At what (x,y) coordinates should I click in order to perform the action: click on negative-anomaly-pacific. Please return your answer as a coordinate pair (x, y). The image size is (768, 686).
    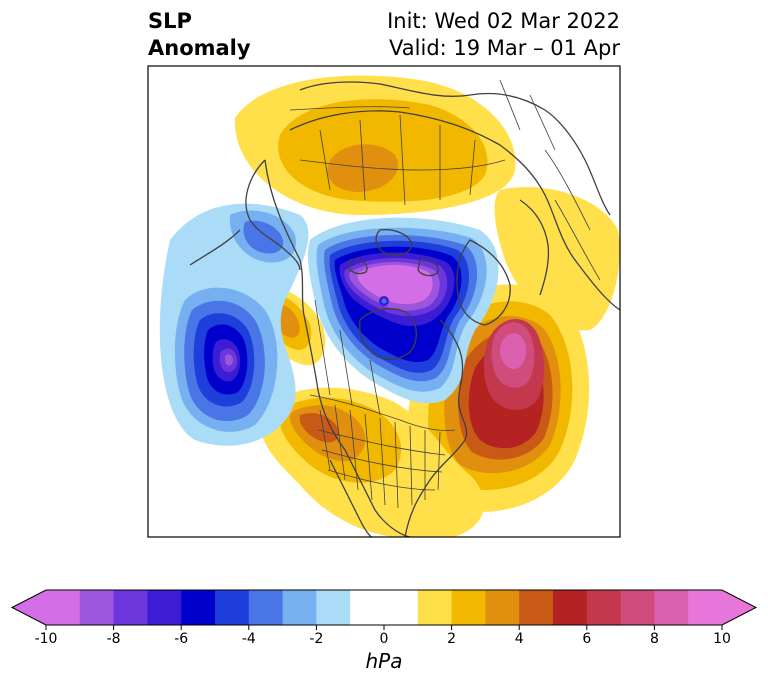
    Looking at the image, I should click on (234, 324).